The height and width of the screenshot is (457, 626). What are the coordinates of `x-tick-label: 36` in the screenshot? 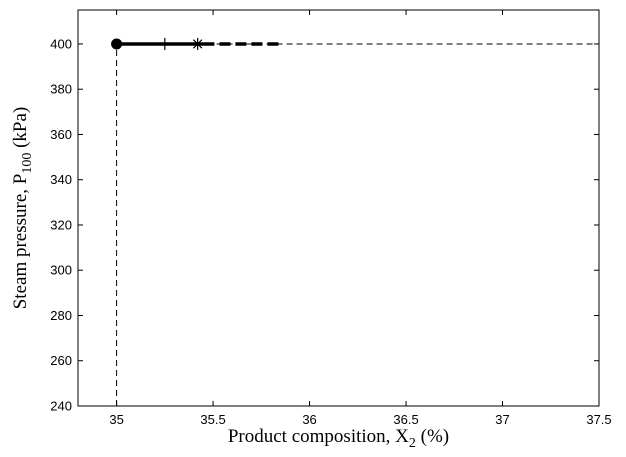 It's located at (309, 419).